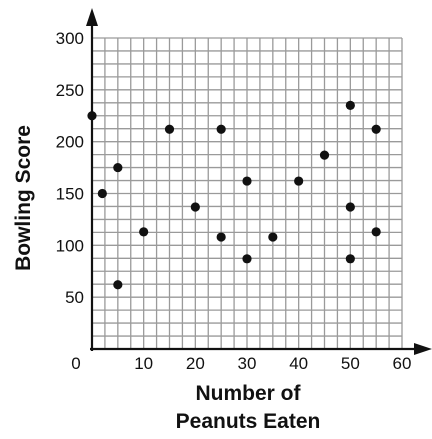 This screenshot has width=432, height=439. Describe the element at coordinates (70, 38) in the screenshot. I see `y-tick-label: 300` at that location.